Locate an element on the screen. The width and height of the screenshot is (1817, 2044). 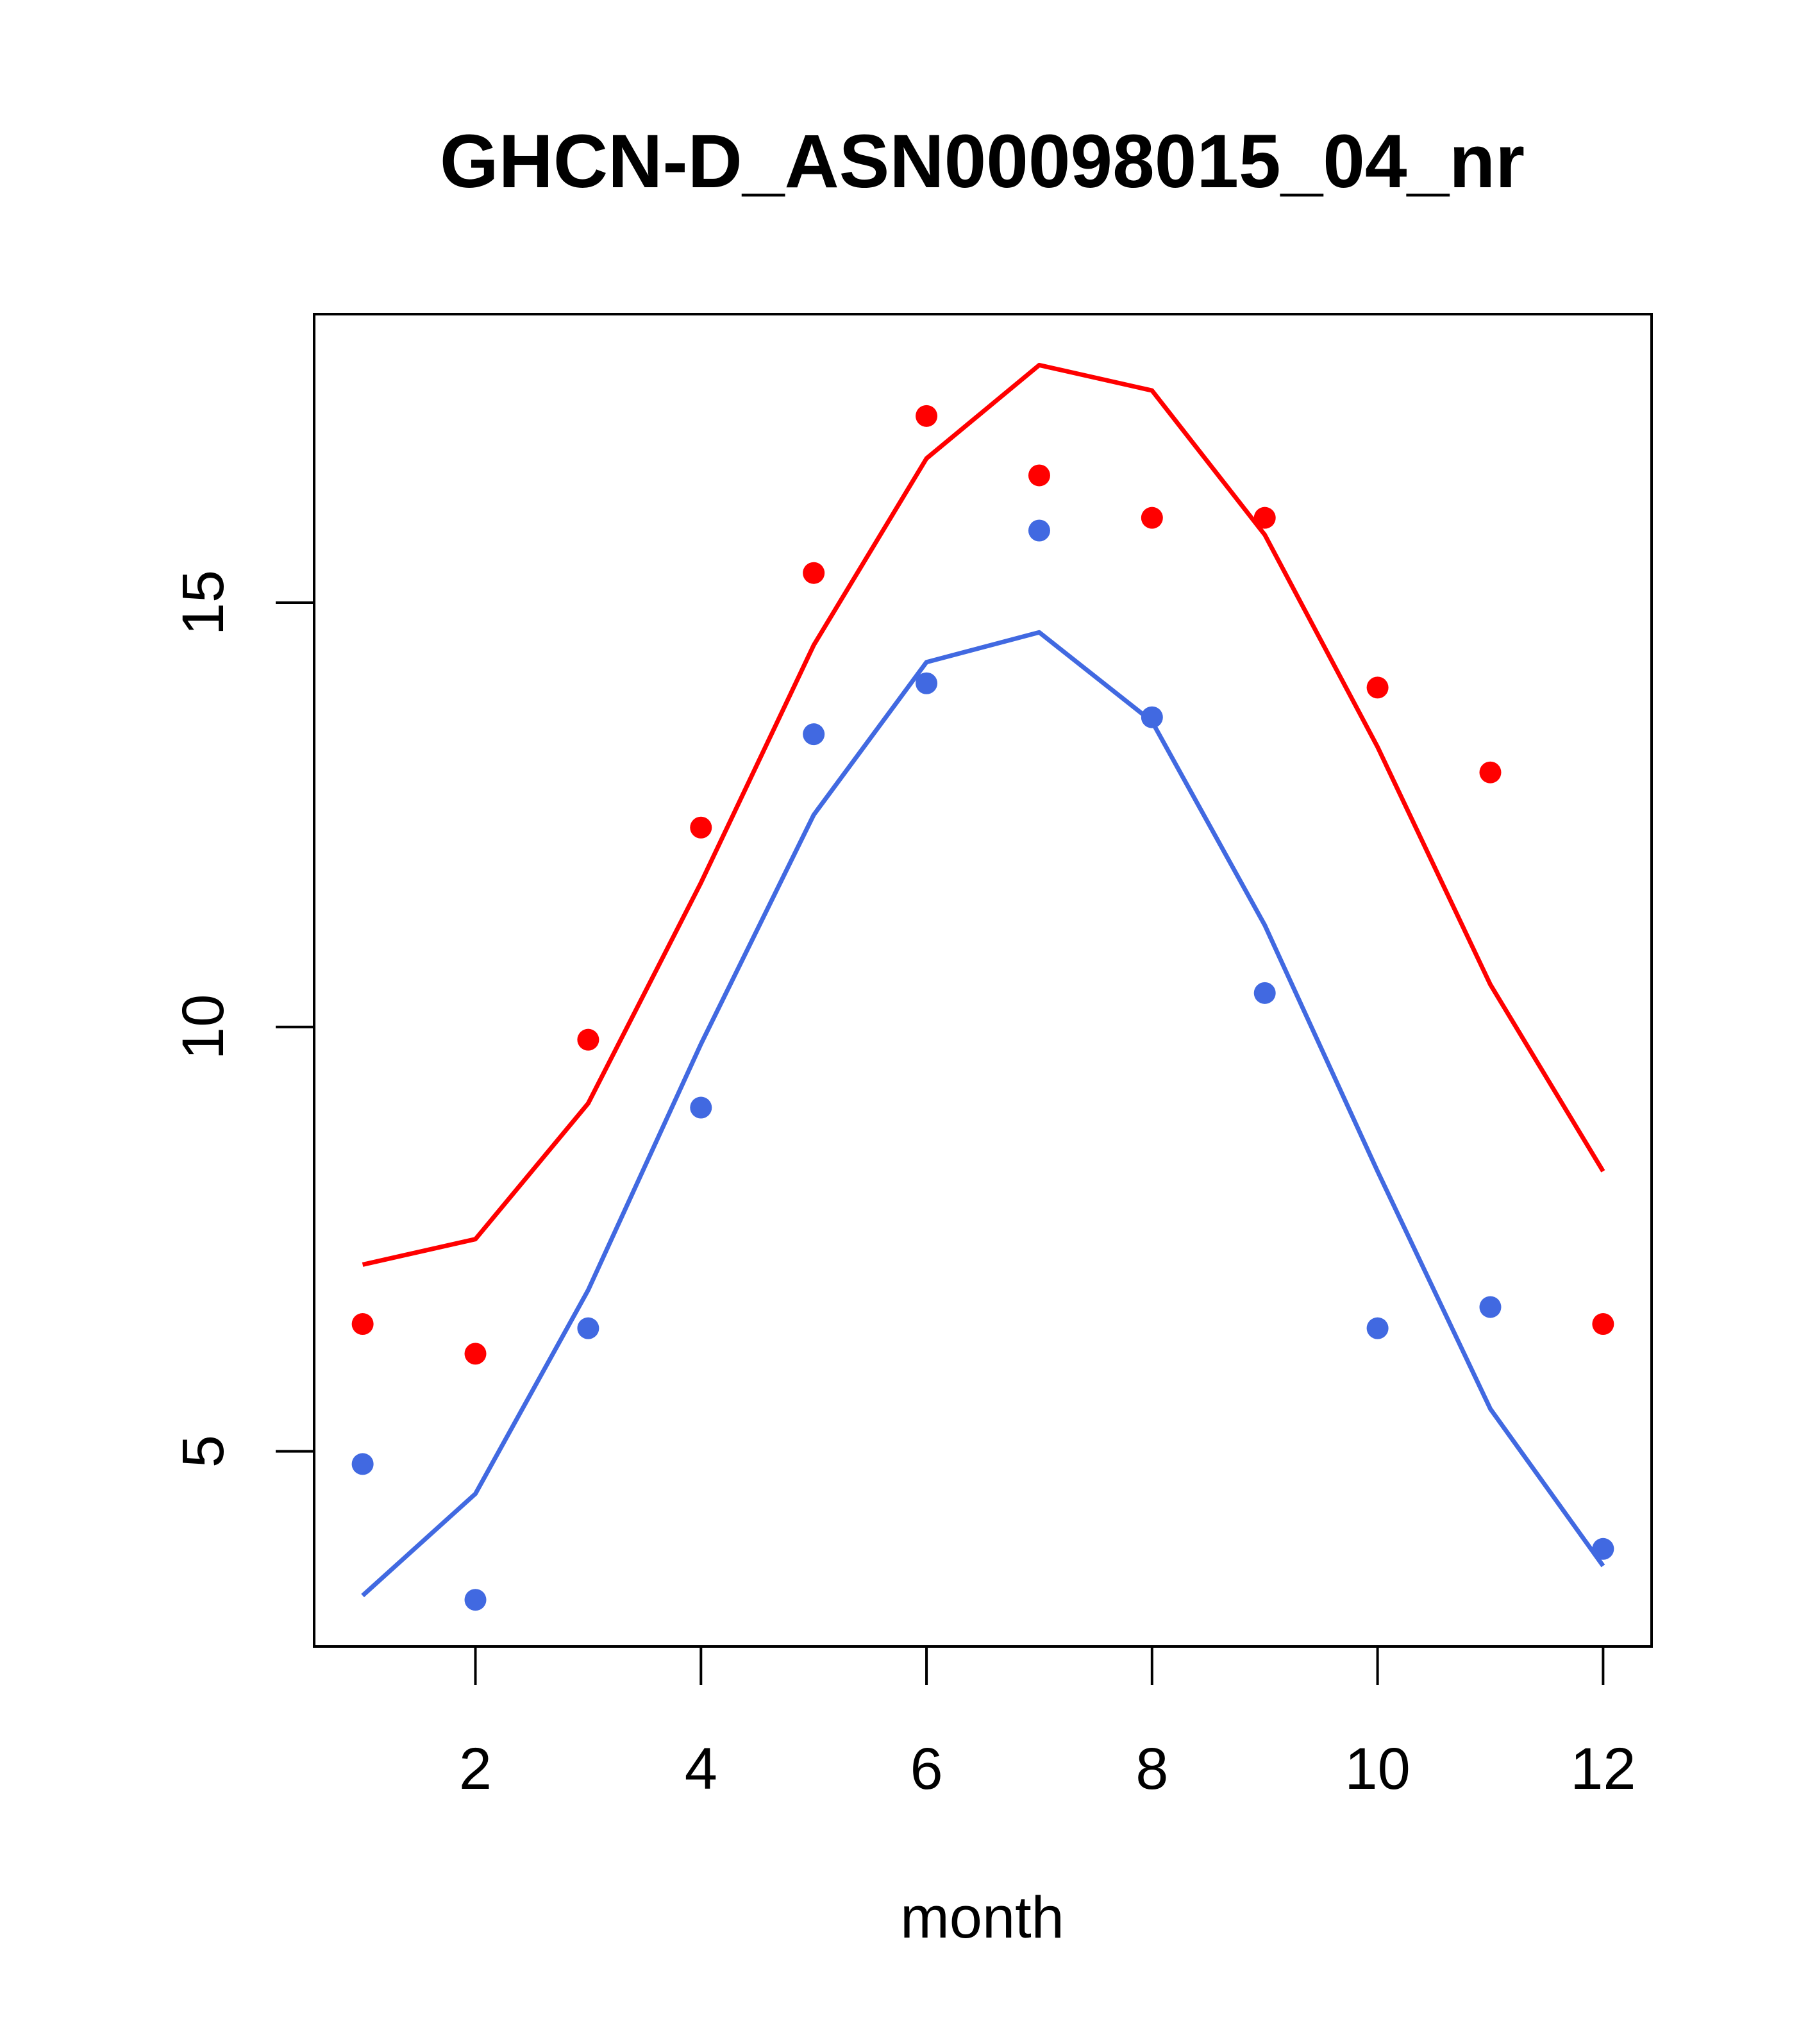
y-tick-label: 15 is located at coordinates (204, 602).